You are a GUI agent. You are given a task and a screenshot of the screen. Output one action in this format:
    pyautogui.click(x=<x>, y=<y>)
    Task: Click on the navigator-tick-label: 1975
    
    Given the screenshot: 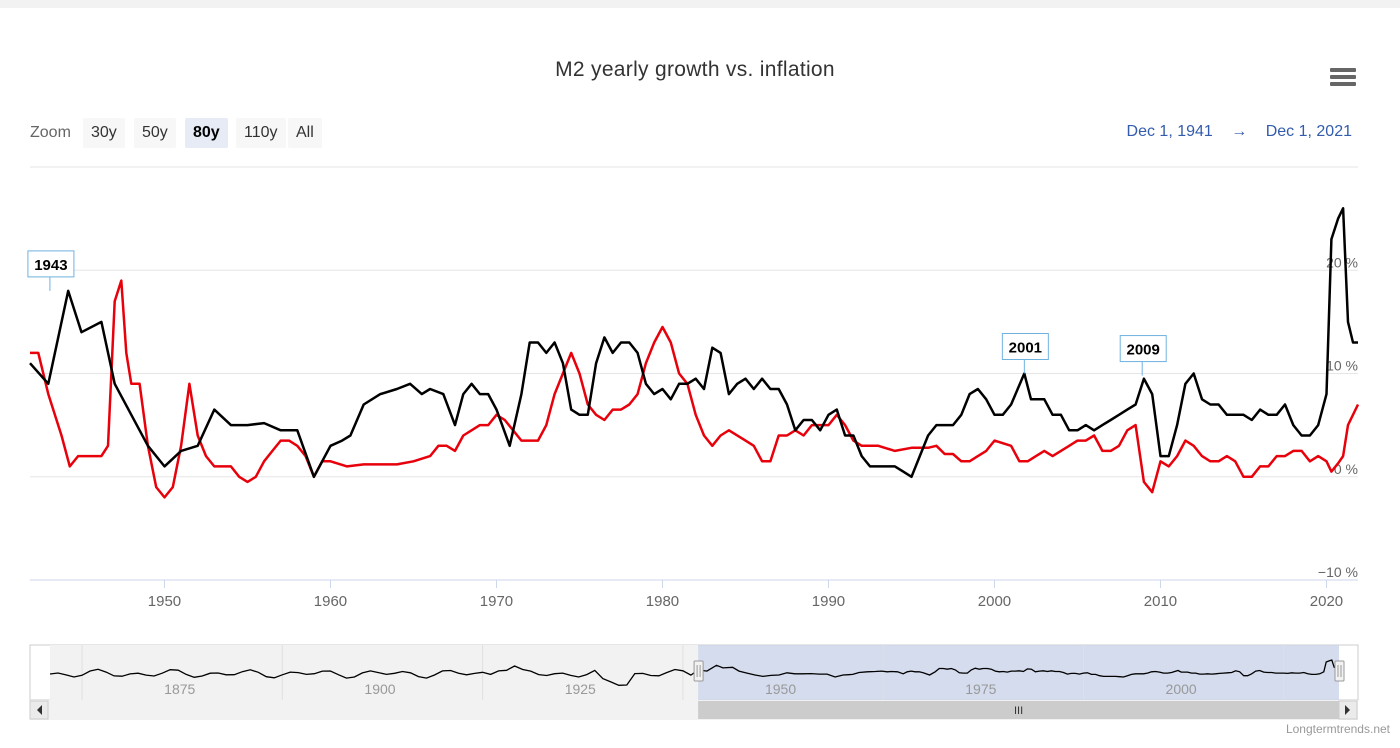 What is the action you would take?
    pyautogui.click(x=980, y=689)
    